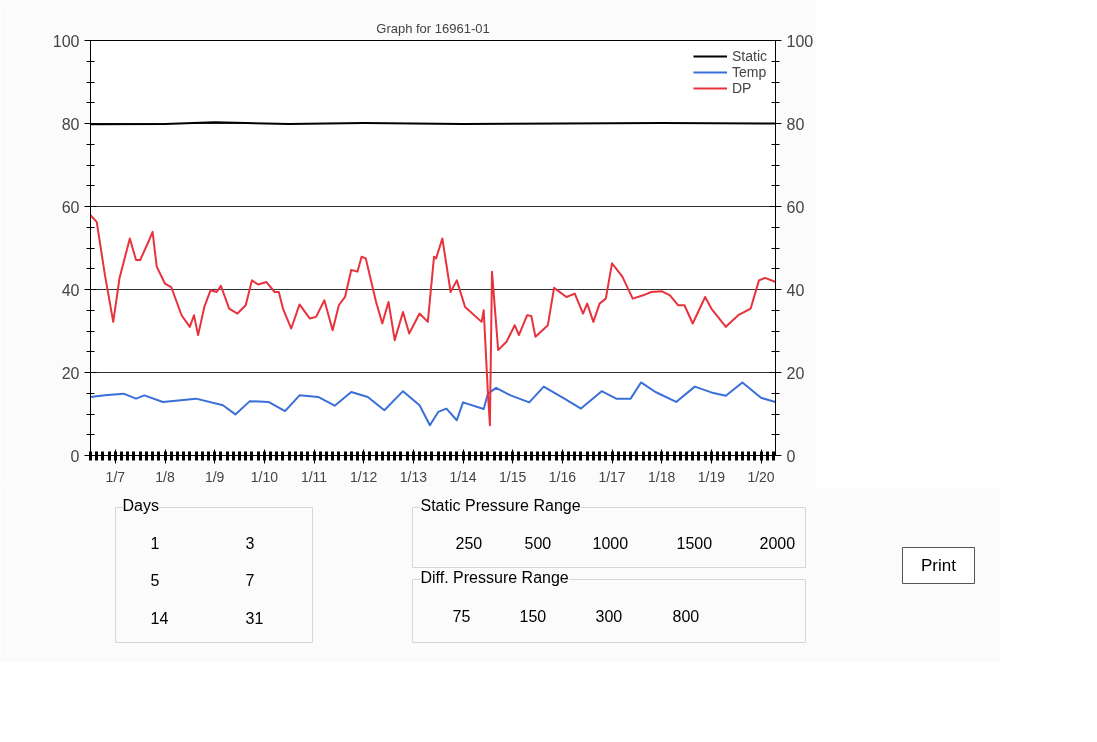 This screenshot has width=1097, height=742. Describe the element at coordinates (795, 290) in the screenshot. I see `y2-tick-label: 40` at that location.